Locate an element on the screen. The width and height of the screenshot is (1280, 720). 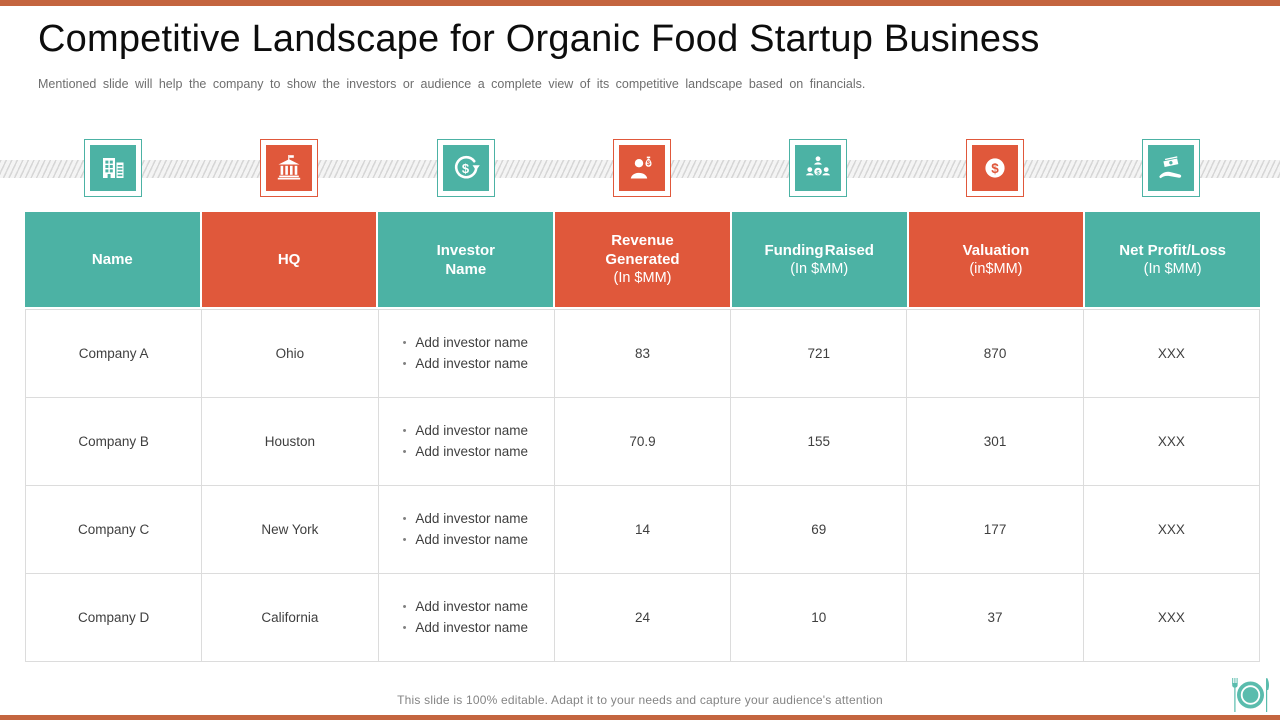
cell-hq: Ohio is located at coordinates (290, 353).